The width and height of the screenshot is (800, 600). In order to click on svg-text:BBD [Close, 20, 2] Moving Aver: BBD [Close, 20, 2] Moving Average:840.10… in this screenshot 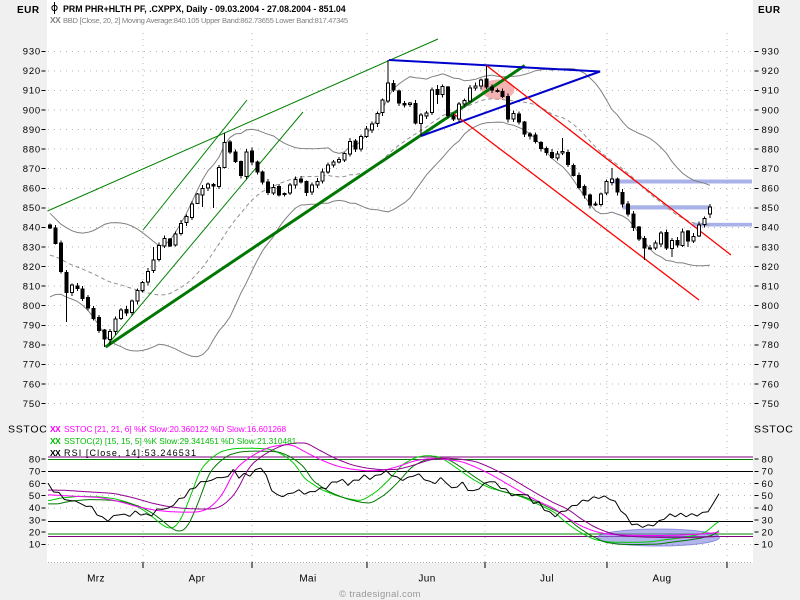, I will do `click(205, 20)`.